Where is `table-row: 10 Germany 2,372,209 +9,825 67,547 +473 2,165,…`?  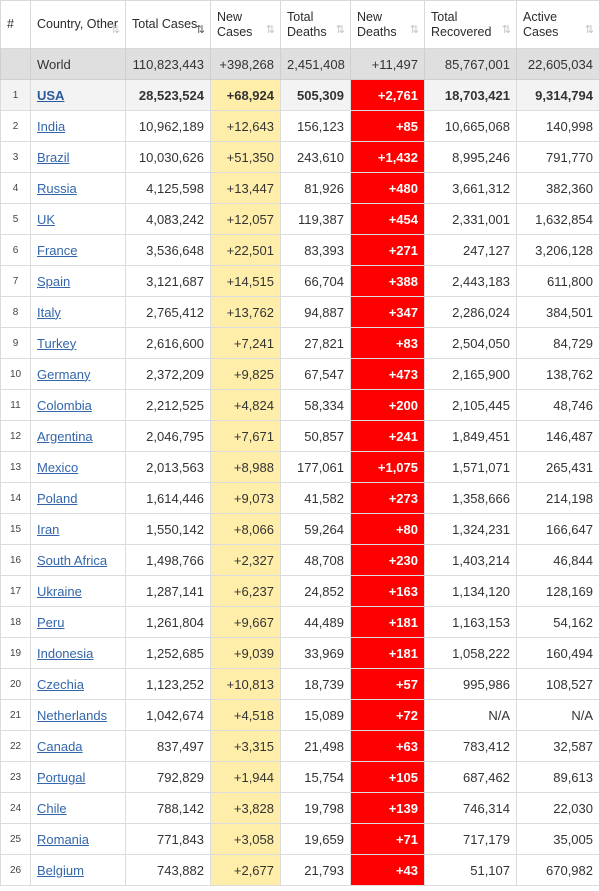
table-row: 10 Germany 2,372,209 +9,825 67,547 +473 2,165,… is located at coordinates (299, 374).